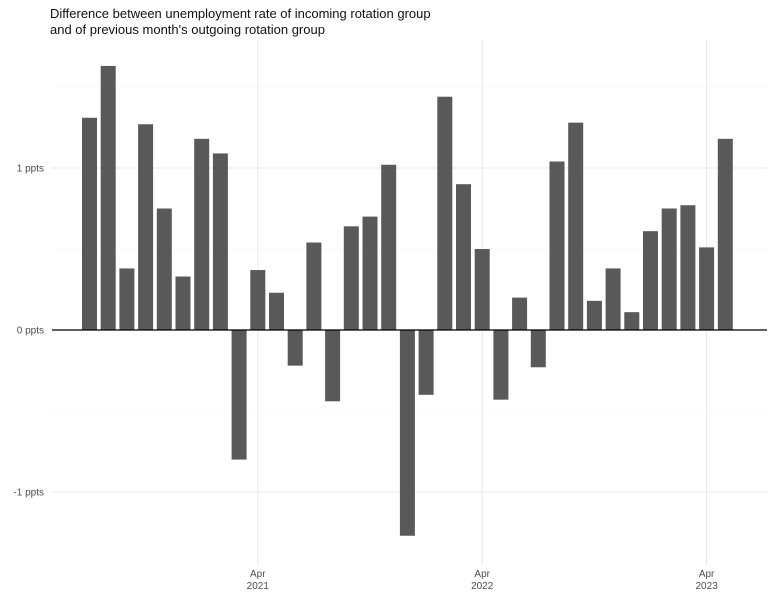  Describe the element at coordinates (258, 586) in the screenshot. I see `x-tick-label-year: 2021` at that location.